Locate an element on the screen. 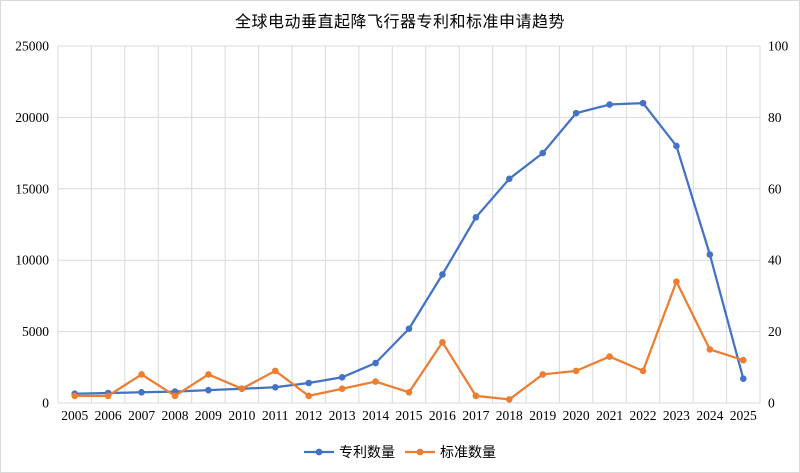 This screenshot has height=473, width=800. x-axis-tick-label: 2025 is located at coordinates (743, 415).